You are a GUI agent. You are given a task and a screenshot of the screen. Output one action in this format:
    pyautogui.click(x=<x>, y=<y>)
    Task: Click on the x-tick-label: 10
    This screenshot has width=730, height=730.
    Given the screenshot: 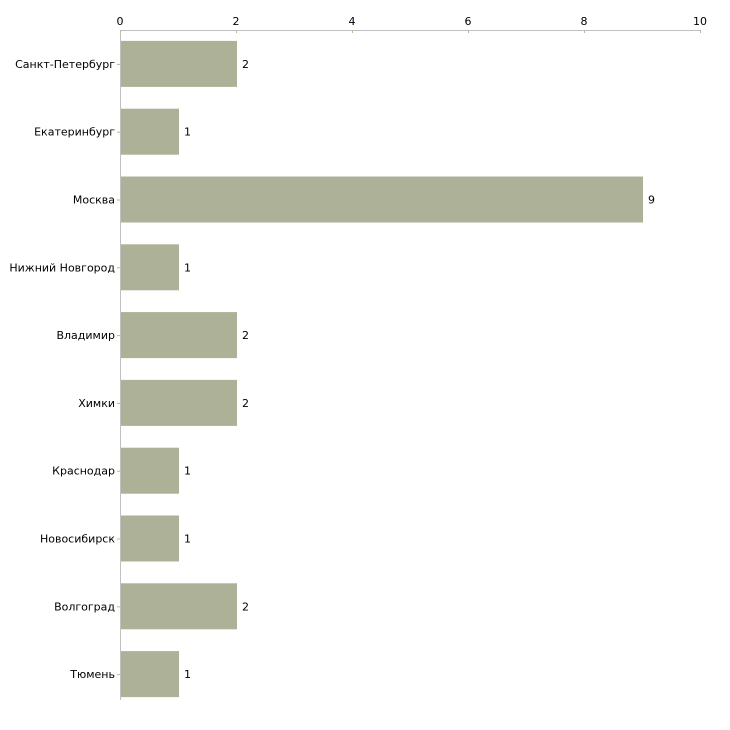 What is the action you would take?
    pyautogui.click(x=700, y=21)
    